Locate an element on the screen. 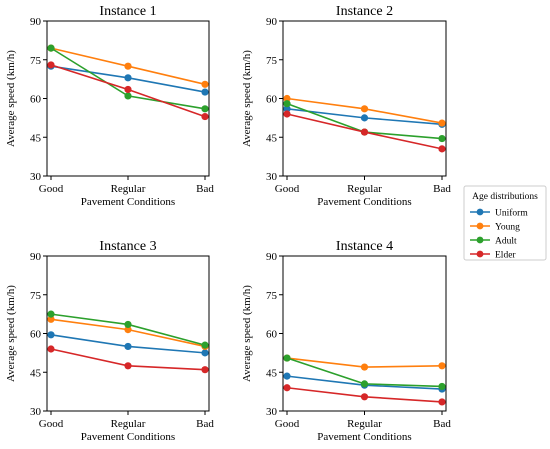 This screenshot has height=449, width=550. legend-title: Age distributions is located at coordinates (505, 197).